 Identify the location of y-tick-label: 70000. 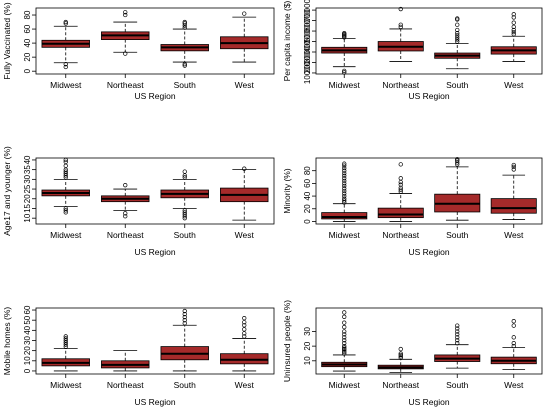
(307, 10).